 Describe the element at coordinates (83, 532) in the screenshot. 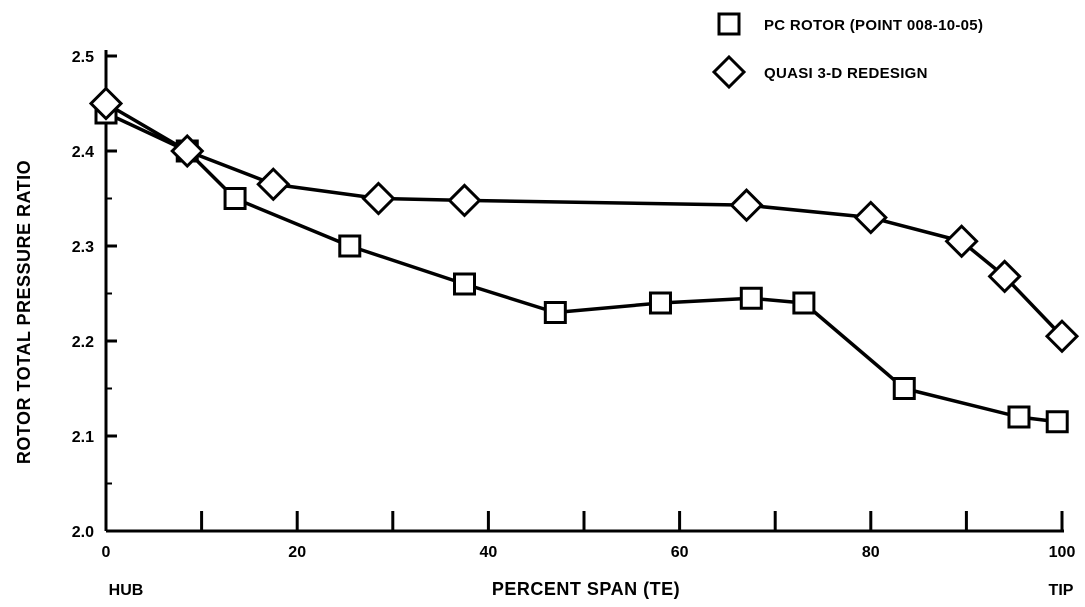

I see `y-tick-label: 2.0` at that location.